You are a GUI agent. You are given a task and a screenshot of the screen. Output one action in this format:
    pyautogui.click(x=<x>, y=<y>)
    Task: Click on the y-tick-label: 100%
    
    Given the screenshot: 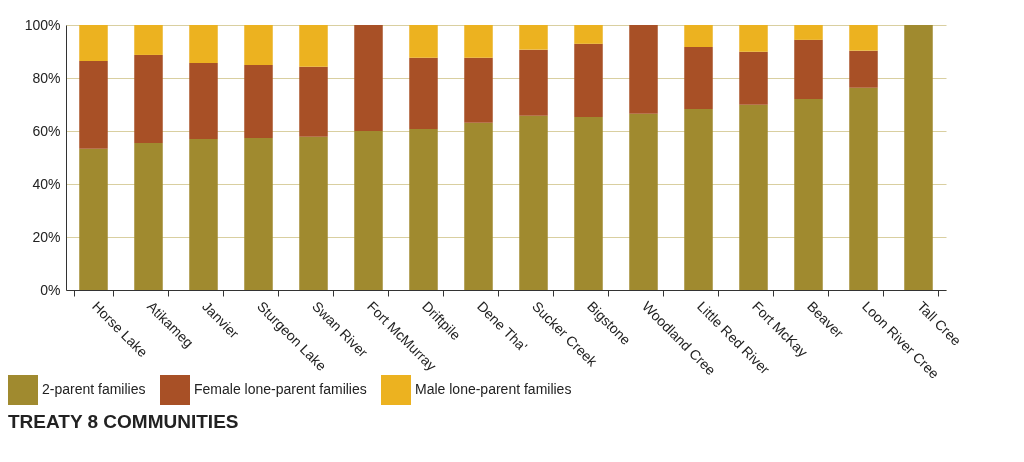 What is the action you would take?
    pyautogui.click(x=42, y=24)
    